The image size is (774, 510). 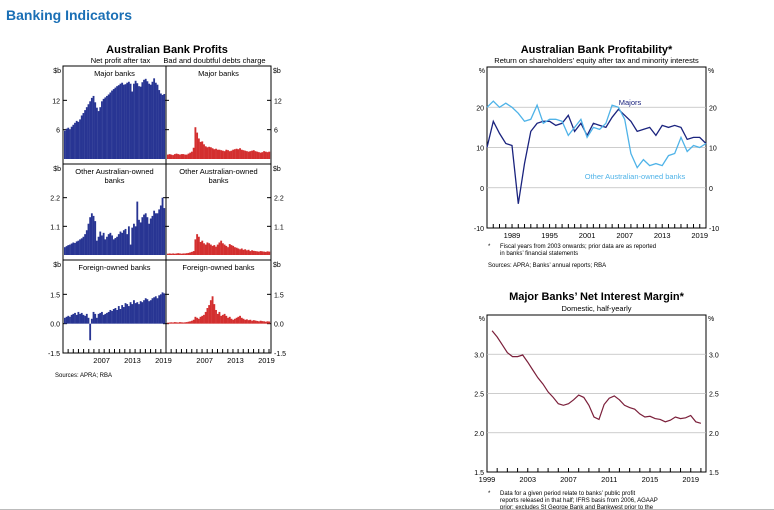 What do you see at coordinates (55, 227) in the screenshot?
I see `profits-y-tick-label-left: 1.1` at bounding box center [55, 227].